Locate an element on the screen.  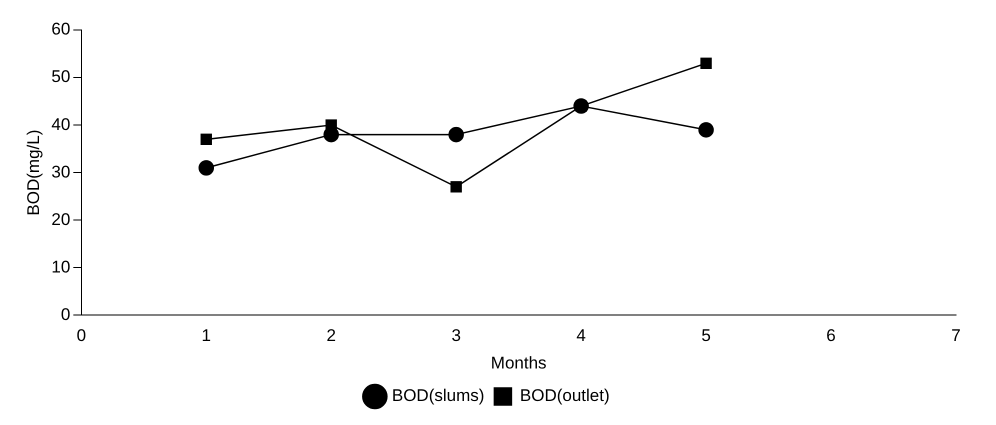
y-tick-label: 60 is located at coordinates (60, 29).